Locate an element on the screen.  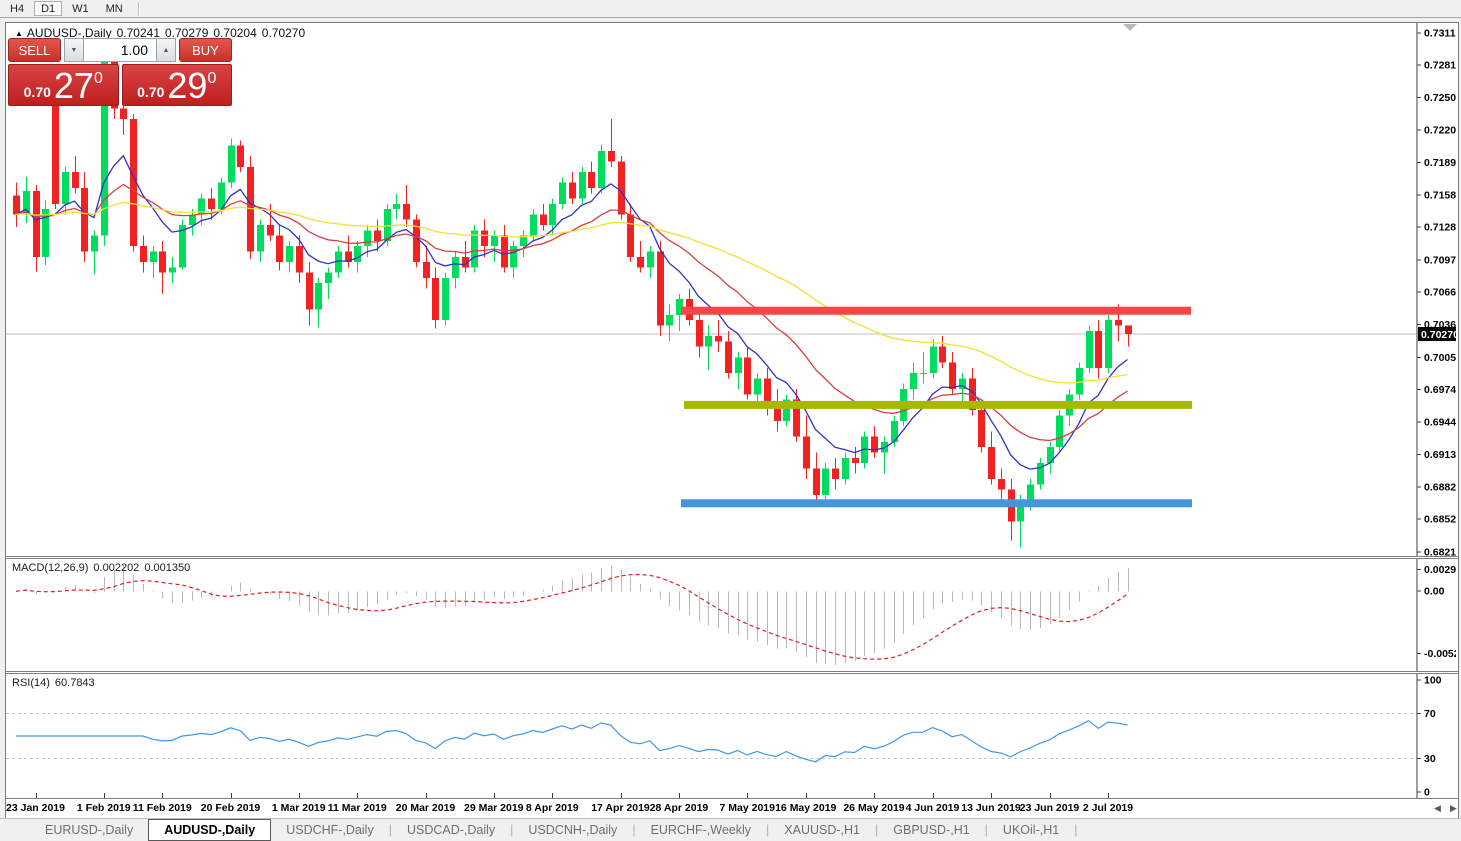
buy-price-box: 0.70 29 0 is located at coordinates (176, 85).